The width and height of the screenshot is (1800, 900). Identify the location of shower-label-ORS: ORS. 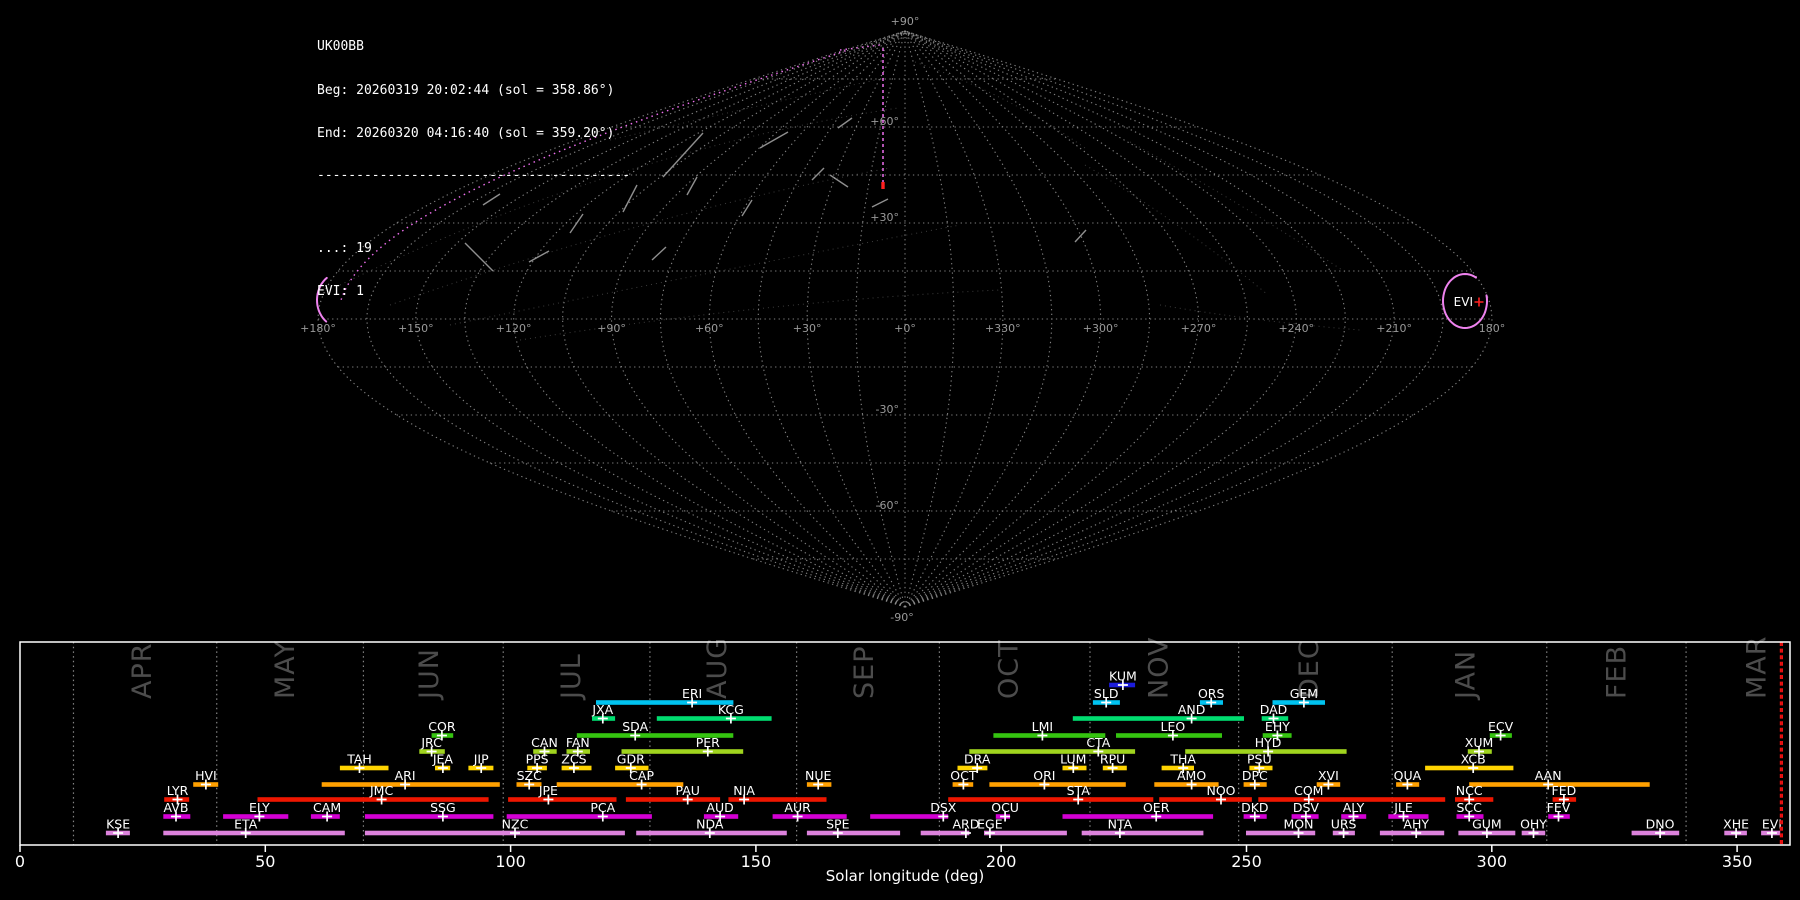
(1211, 693).